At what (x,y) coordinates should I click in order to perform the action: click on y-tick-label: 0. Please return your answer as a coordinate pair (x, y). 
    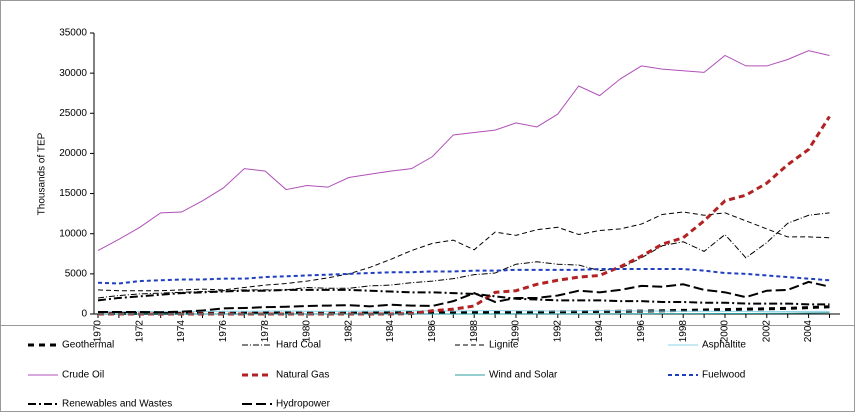
    Looking at the image, I should click on (84, 314).